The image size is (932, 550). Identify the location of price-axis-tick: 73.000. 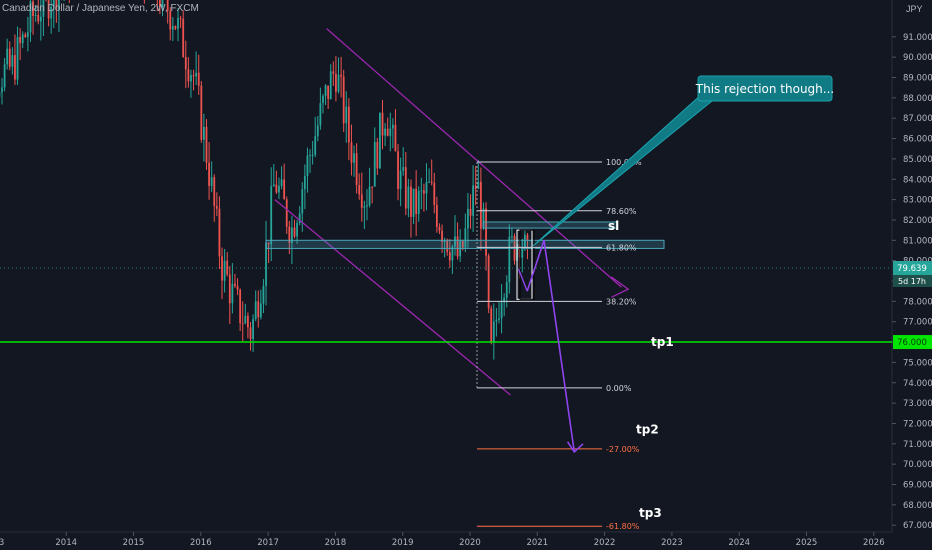
(917, 404).